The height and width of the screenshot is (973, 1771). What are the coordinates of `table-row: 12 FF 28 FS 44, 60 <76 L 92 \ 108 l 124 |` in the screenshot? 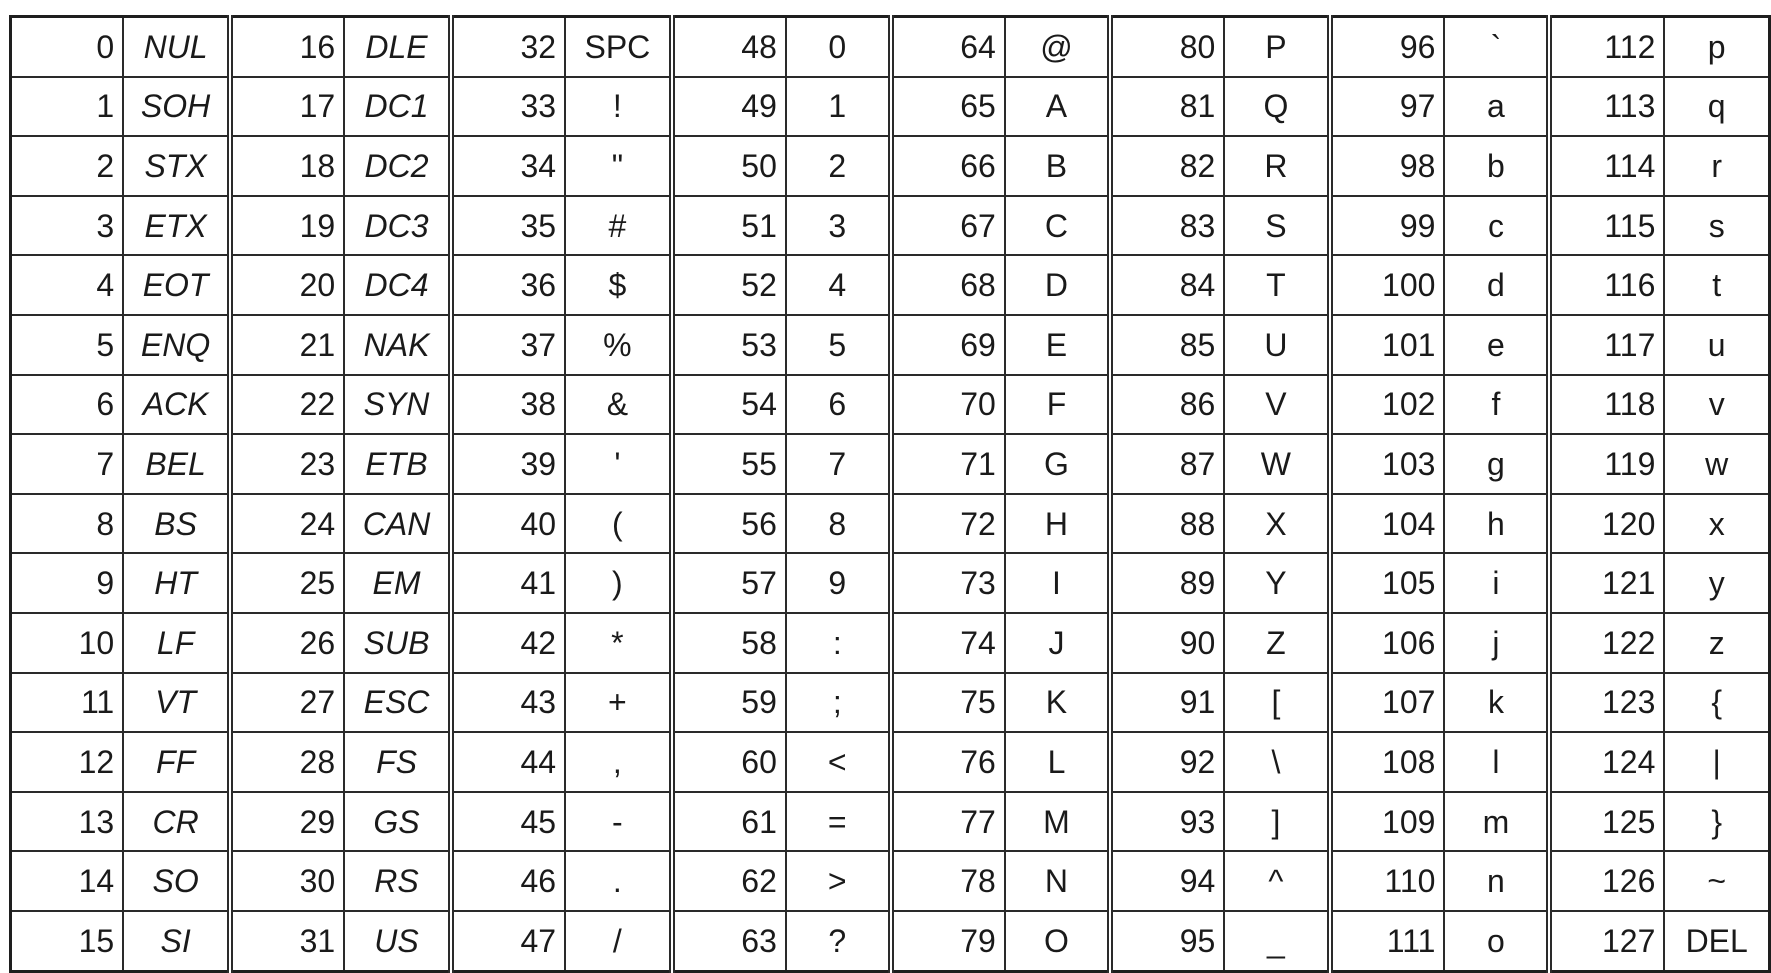 It's located at (890, 762).